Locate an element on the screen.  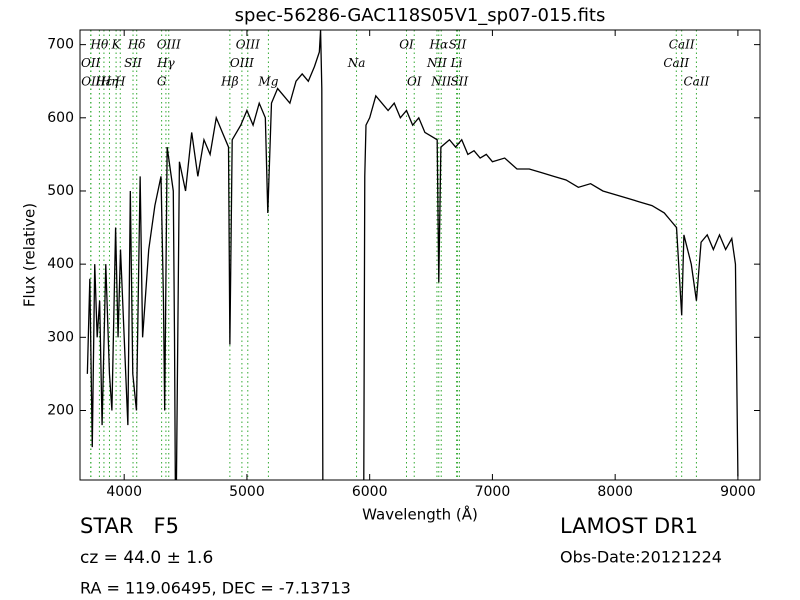
line-label: Hη is located at coordinates (109, 82).